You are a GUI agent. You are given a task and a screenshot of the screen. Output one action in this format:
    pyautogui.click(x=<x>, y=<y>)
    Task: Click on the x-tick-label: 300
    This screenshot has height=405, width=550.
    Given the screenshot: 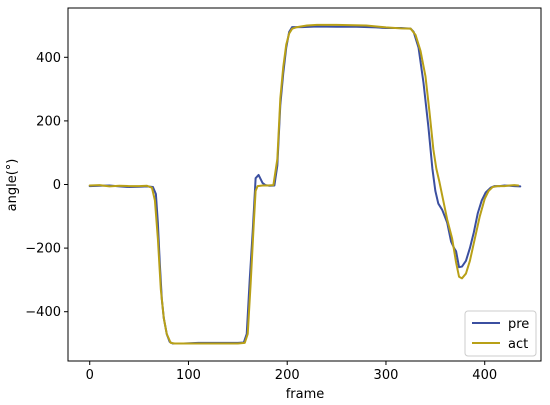 What is the action you would take?
    pyautogui.click(x=386, y=375)
    